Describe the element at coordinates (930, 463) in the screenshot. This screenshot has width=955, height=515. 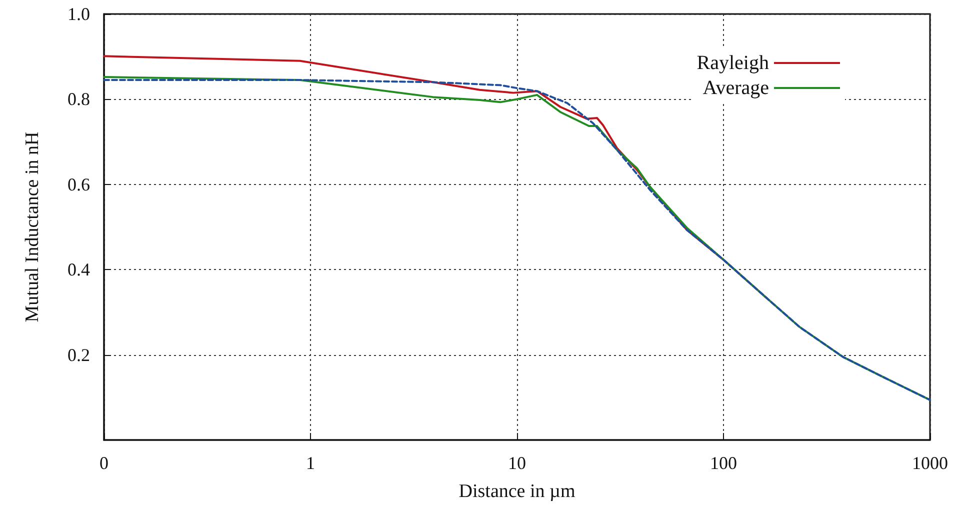
I see `x-tick-label: 1000` at that location.